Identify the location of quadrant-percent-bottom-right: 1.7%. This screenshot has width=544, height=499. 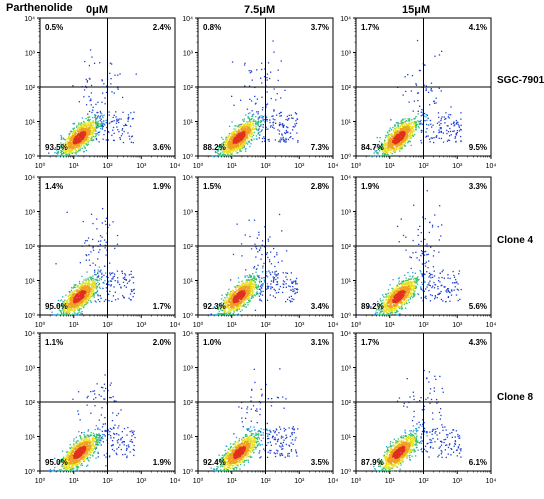
(162, 306).